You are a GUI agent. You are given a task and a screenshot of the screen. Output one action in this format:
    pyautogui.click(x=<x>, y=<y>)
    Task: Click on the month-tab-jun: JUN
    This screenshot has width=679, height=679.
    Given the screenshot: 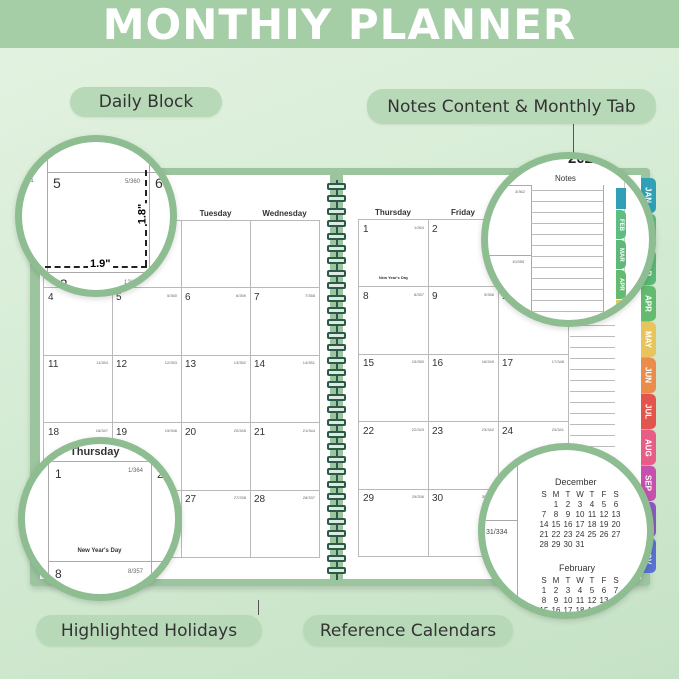 What is the action you would take?
    pyautogui.click(x=648, y=375)
    